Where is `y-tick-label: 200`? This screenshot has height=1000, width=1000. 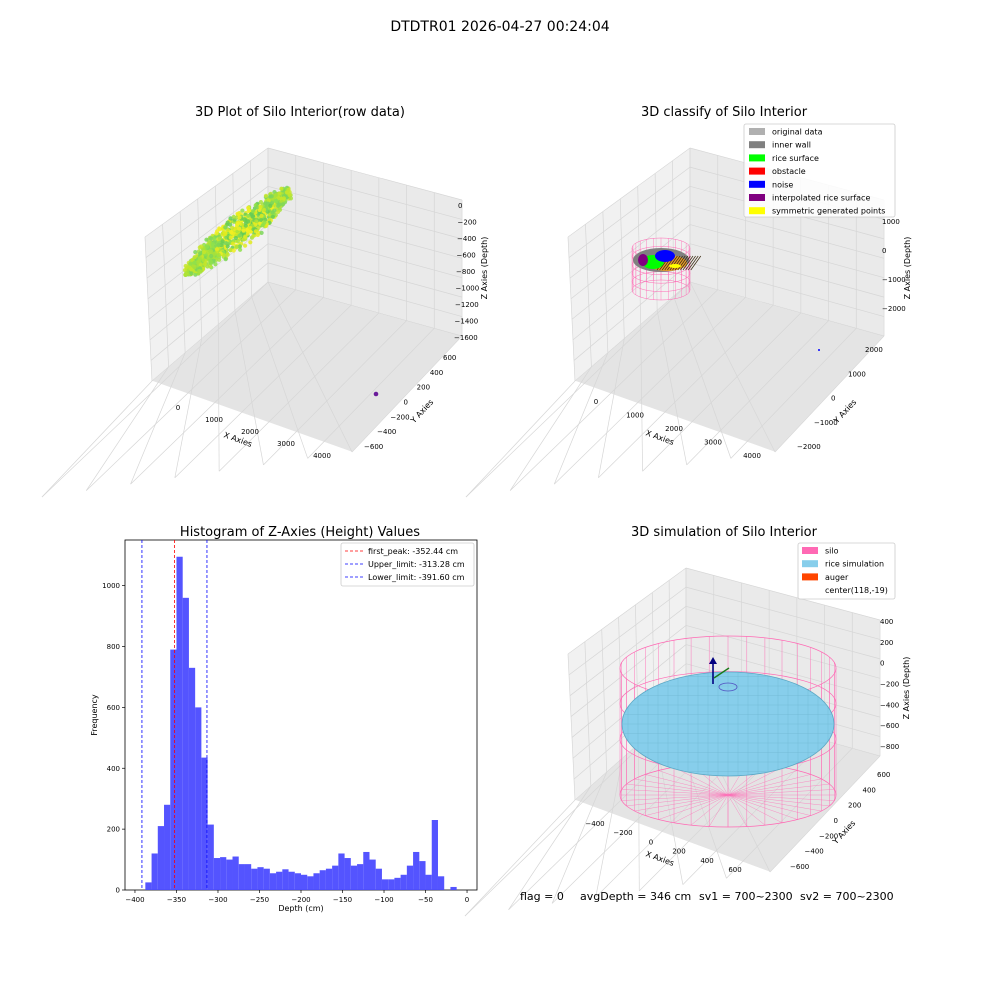 y-tick-label: 200 is located at coordinates (113, 830).